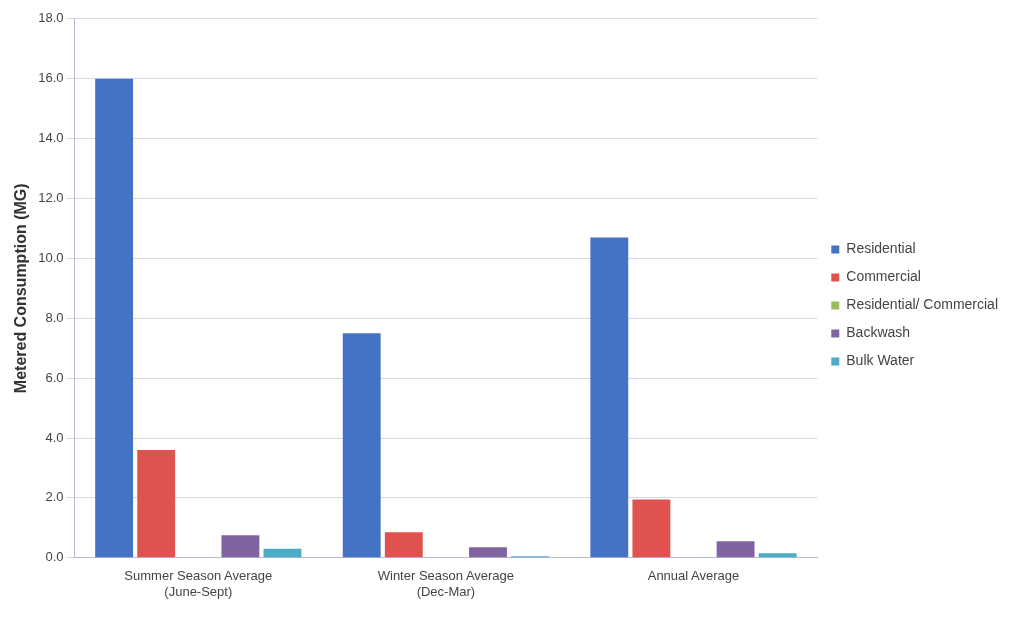 This screenshot has width=1036, height=617. What do you see at coordinates (51, 257) in the screenshot?
I see `y-tick-label: 10.0` at bounding box center [51, 257].